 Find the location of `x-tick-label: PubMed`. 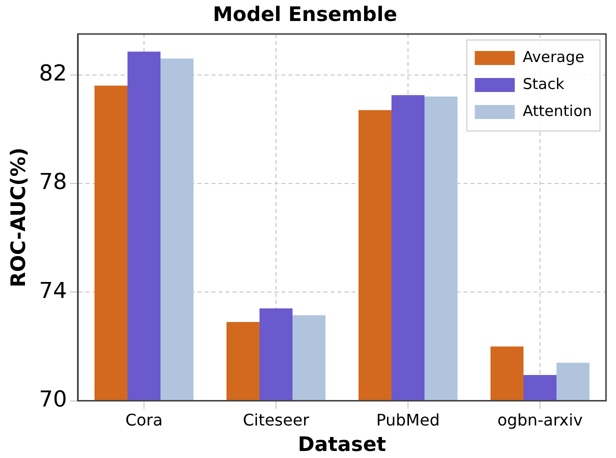

x-tick-label: PubMed is located at coordinates (408, 420).